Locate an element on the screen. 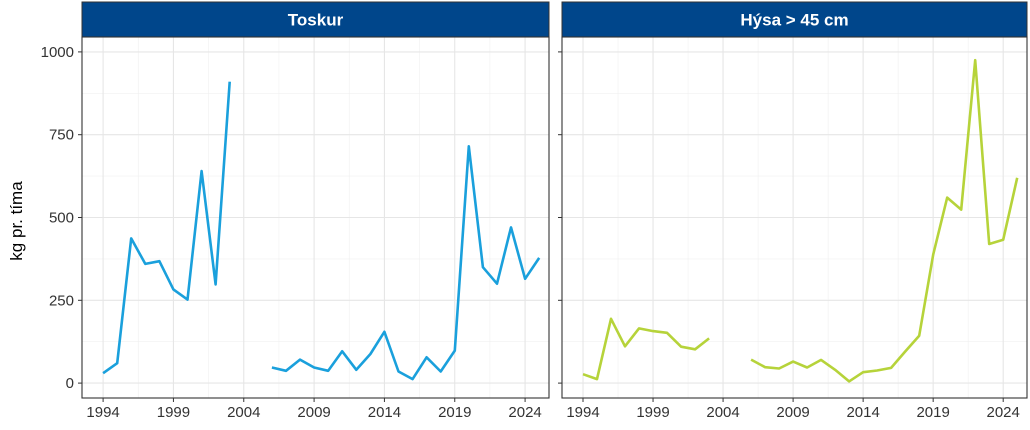  panel-title: Hýsa > 45 cm is located at coordinates (794, 20).